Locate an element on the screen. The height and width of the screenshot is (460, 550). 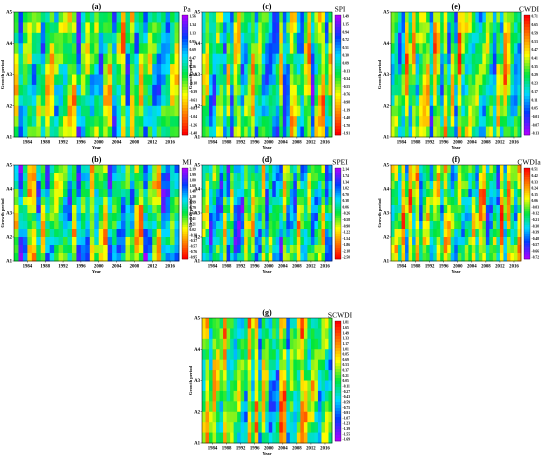
x-tick-label: 2012 is located at coordinates (500, 143).